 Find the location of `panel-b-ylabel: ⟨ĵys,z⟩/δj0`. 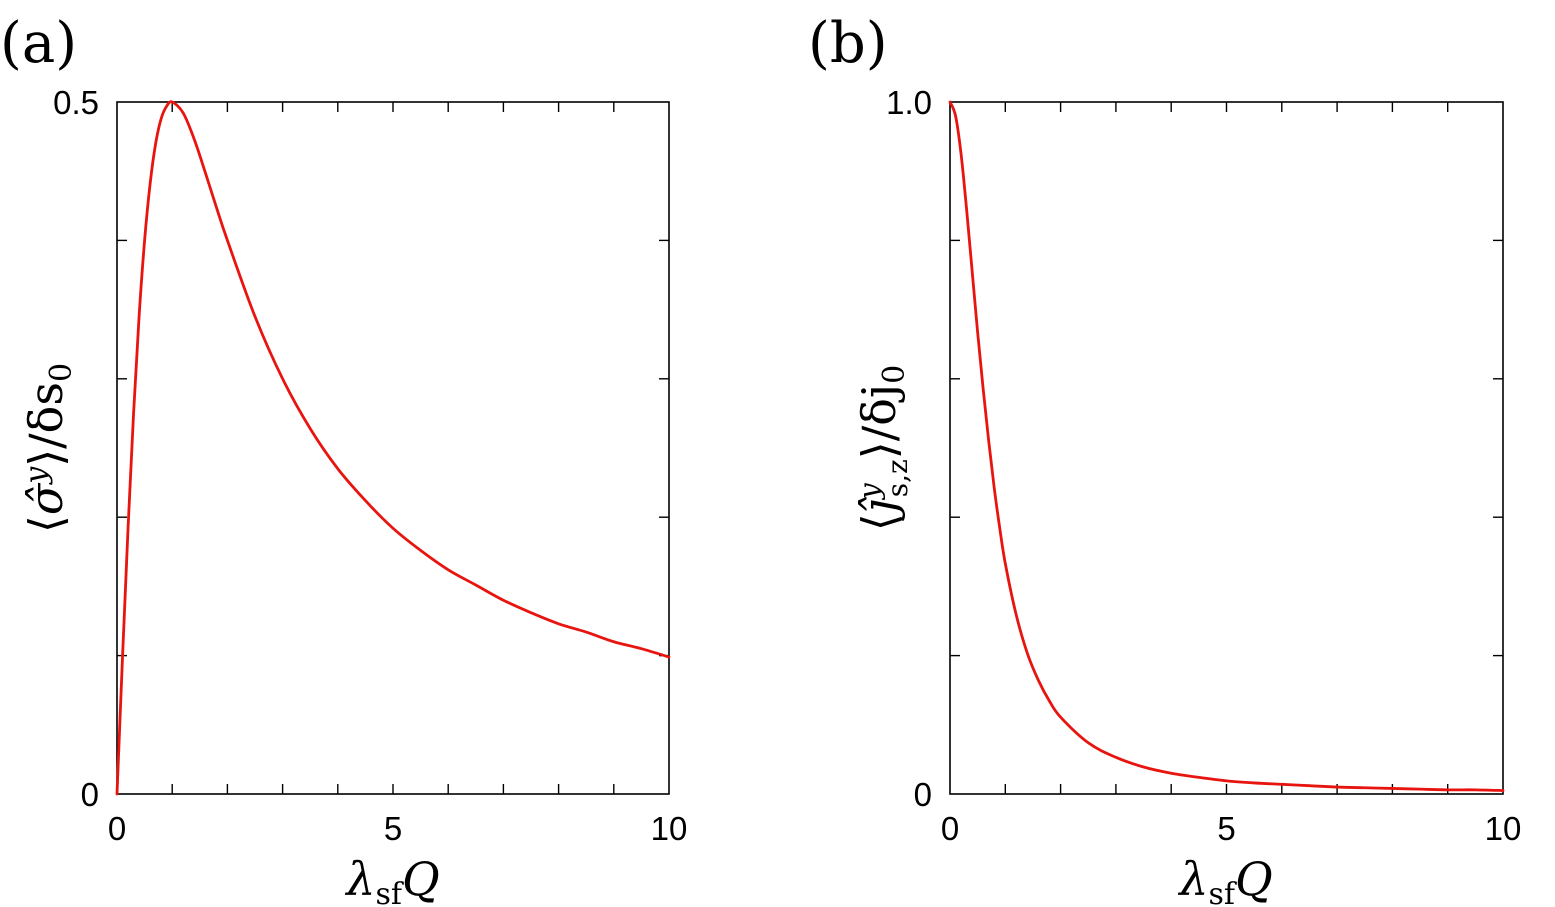

panel-b-ylabel: ⟨ĵys,z⟩/δj0 is located at coordinates (883, 448).